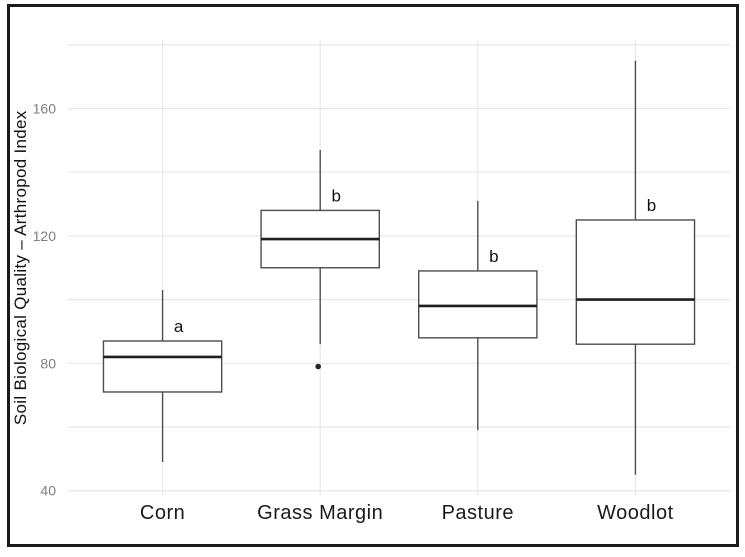 The width and height of the screenshot is (745, 557). I want to click on significance-letter-corn: a, so click(179, 326).